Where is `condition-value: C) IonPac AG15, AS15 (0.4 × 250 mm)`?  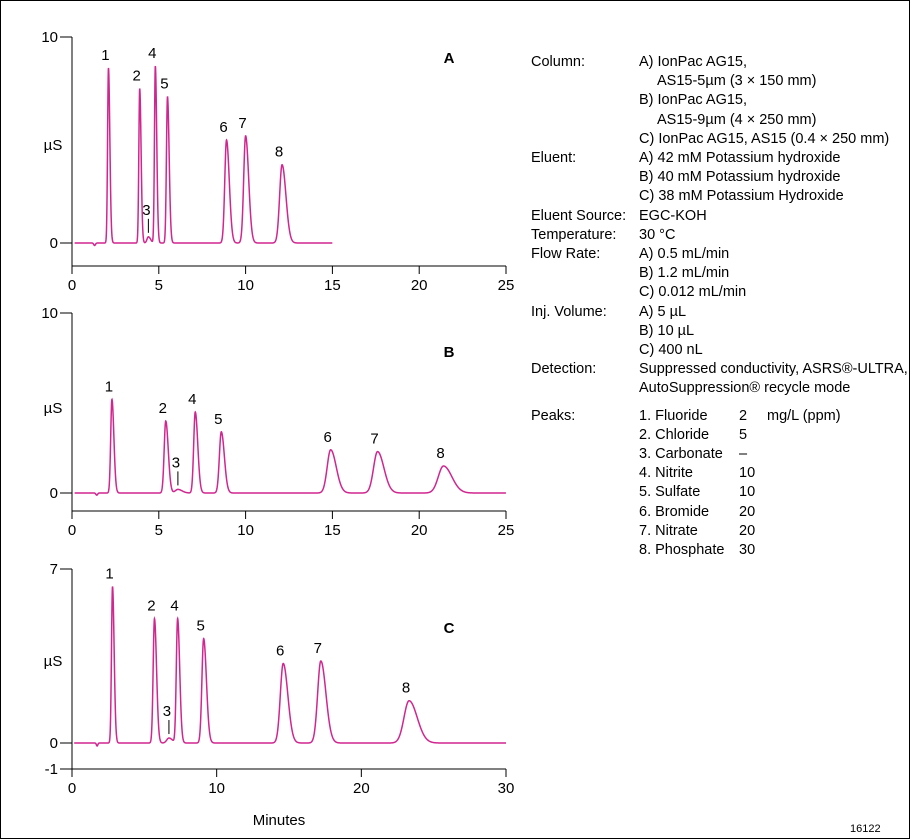
condition-value: C) IonPac AG15, AS15 (0.4 × 250 mm) is located at coordinates (764, 138).